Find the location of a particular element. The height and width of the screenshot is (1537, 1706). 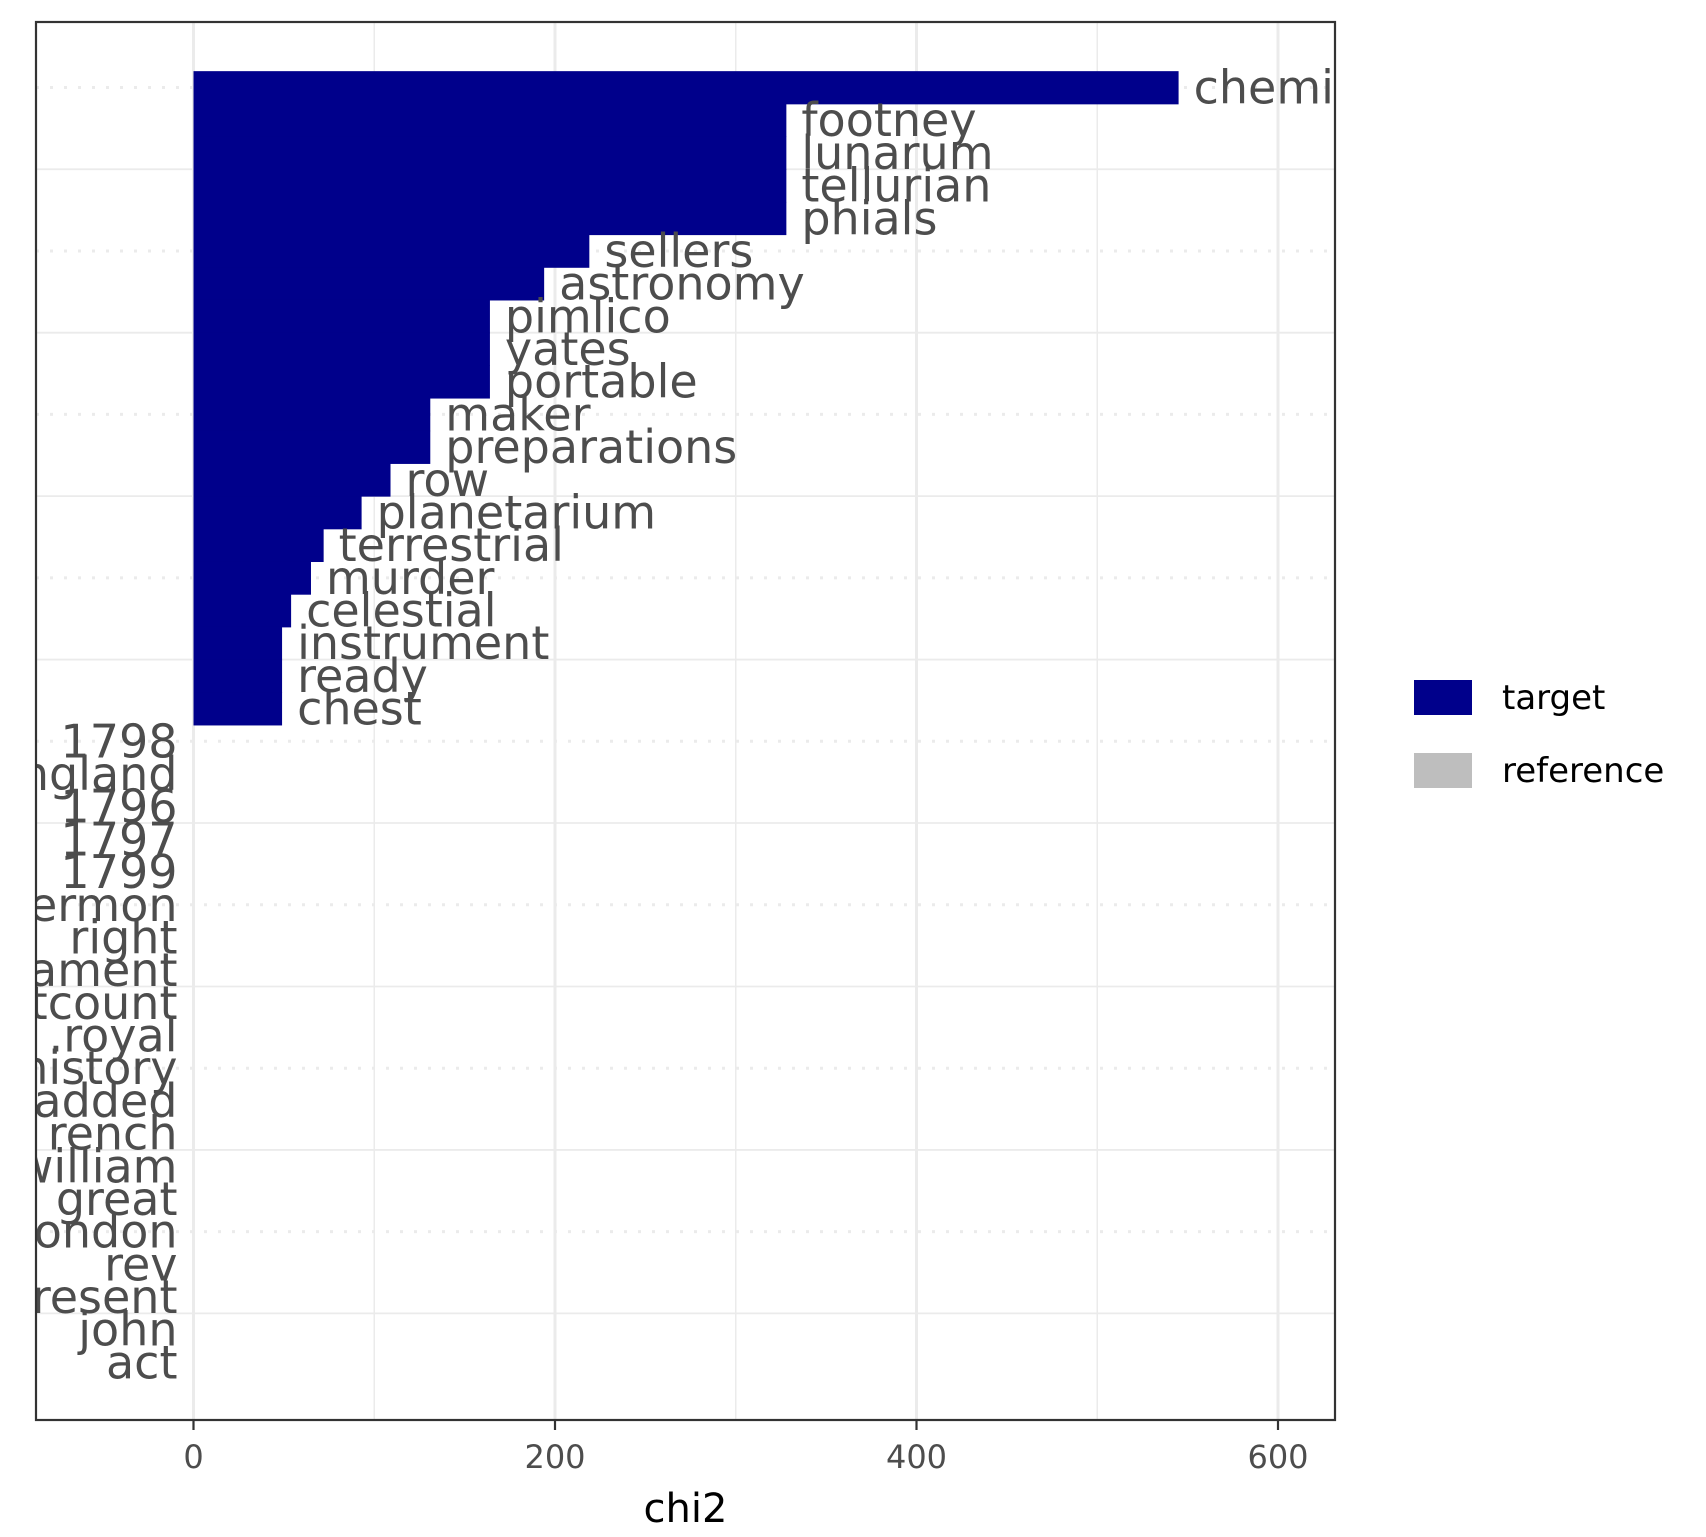

bar-label: ermon is located at coordinates (103, 905).